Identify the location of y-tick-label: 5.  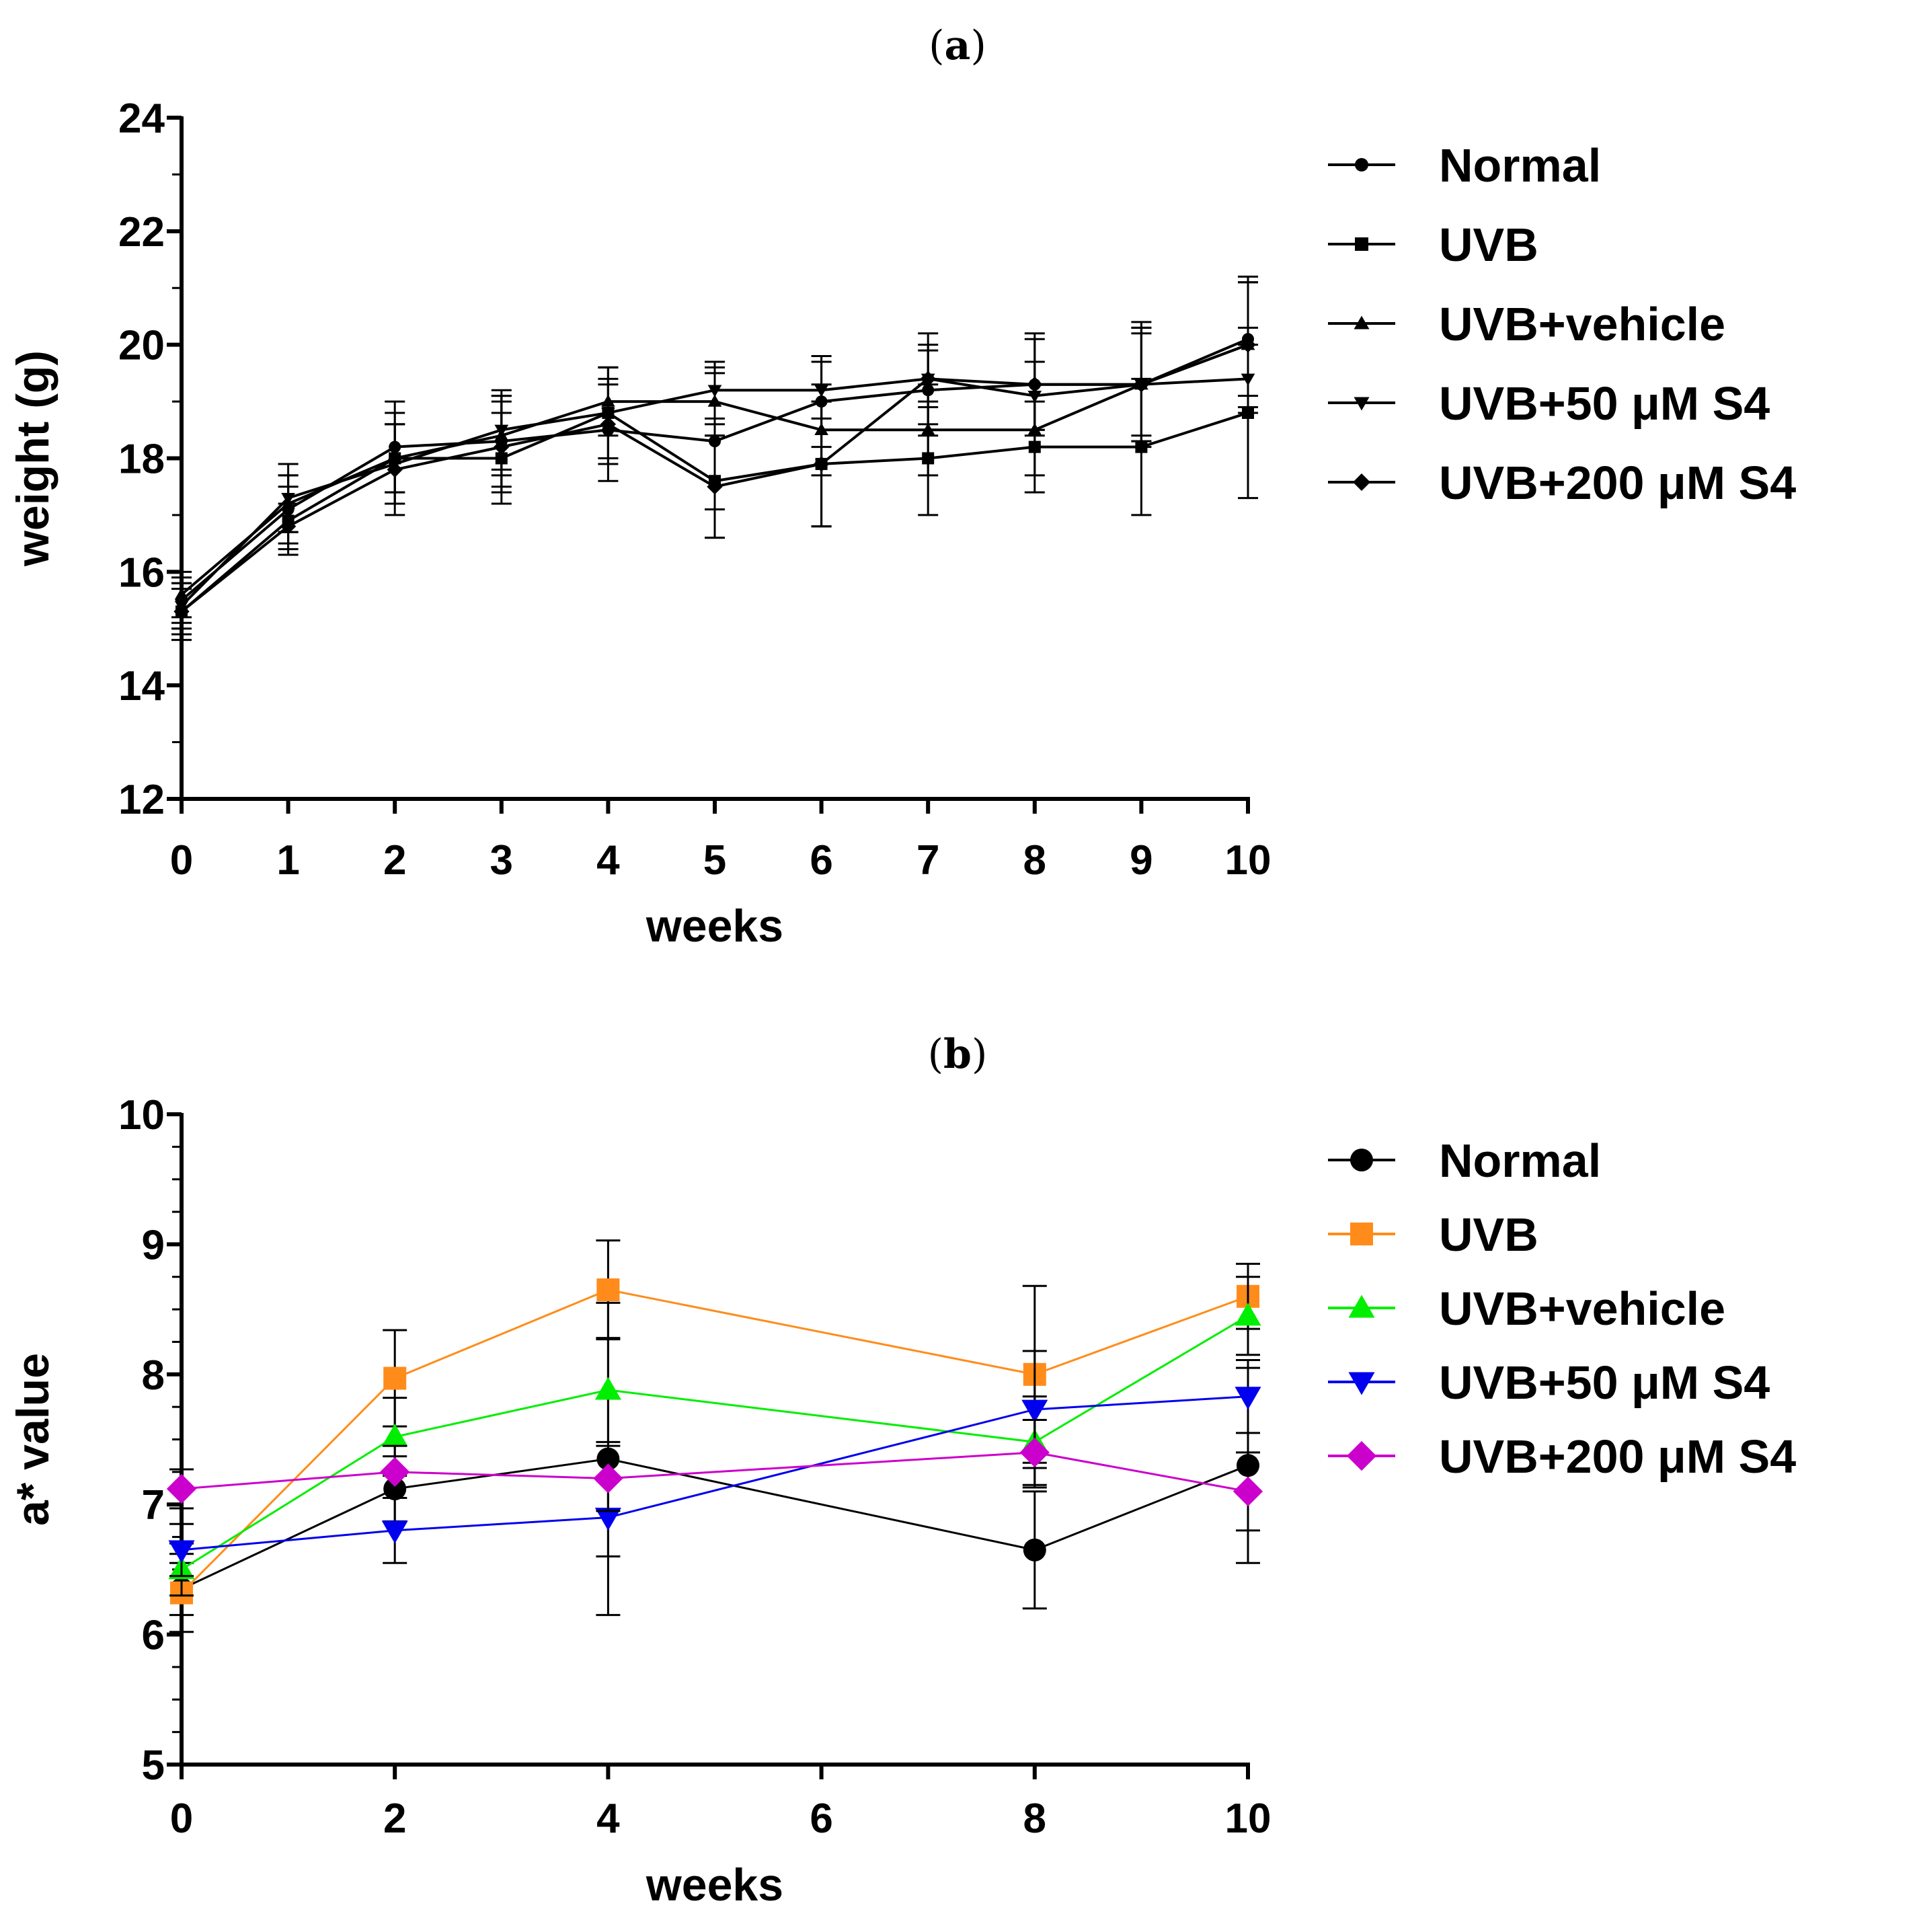
(153, 1765).